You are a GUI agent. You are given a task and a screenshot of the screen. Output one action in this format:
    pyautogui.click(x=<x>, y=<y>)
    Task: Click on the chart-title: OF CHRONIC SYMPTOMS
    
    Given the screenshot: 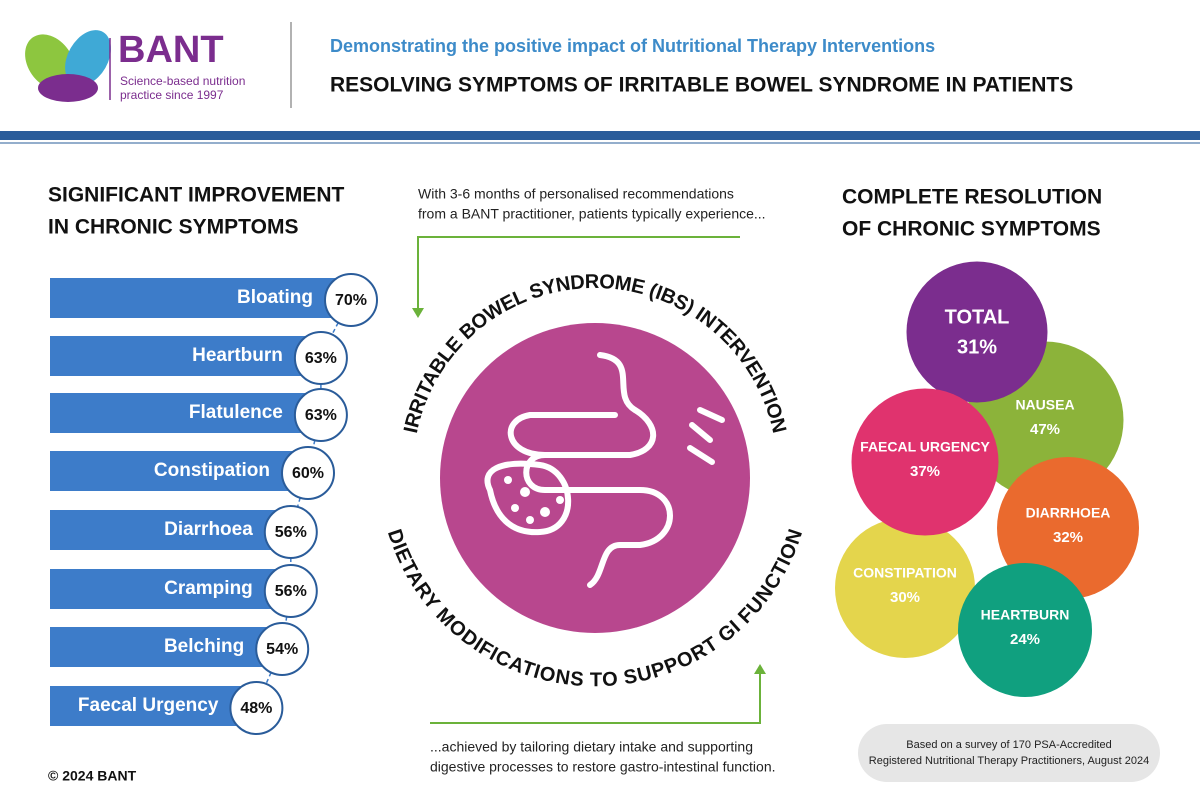 What is the action you would take?
    pyautogui.click(x=971, y=229)
    